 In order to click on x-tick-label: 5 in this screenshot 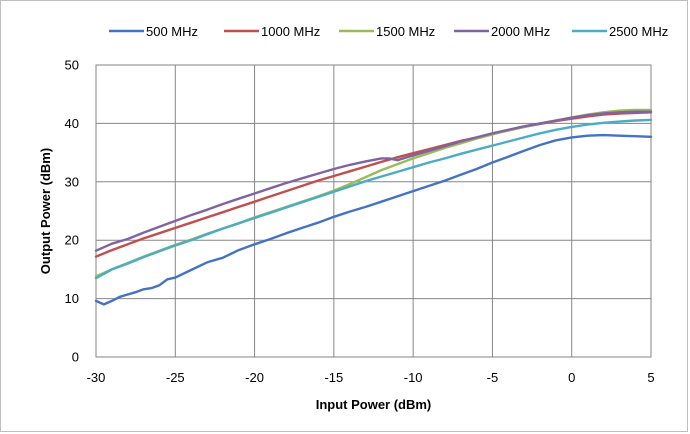, I will do `click(650, 377)`.